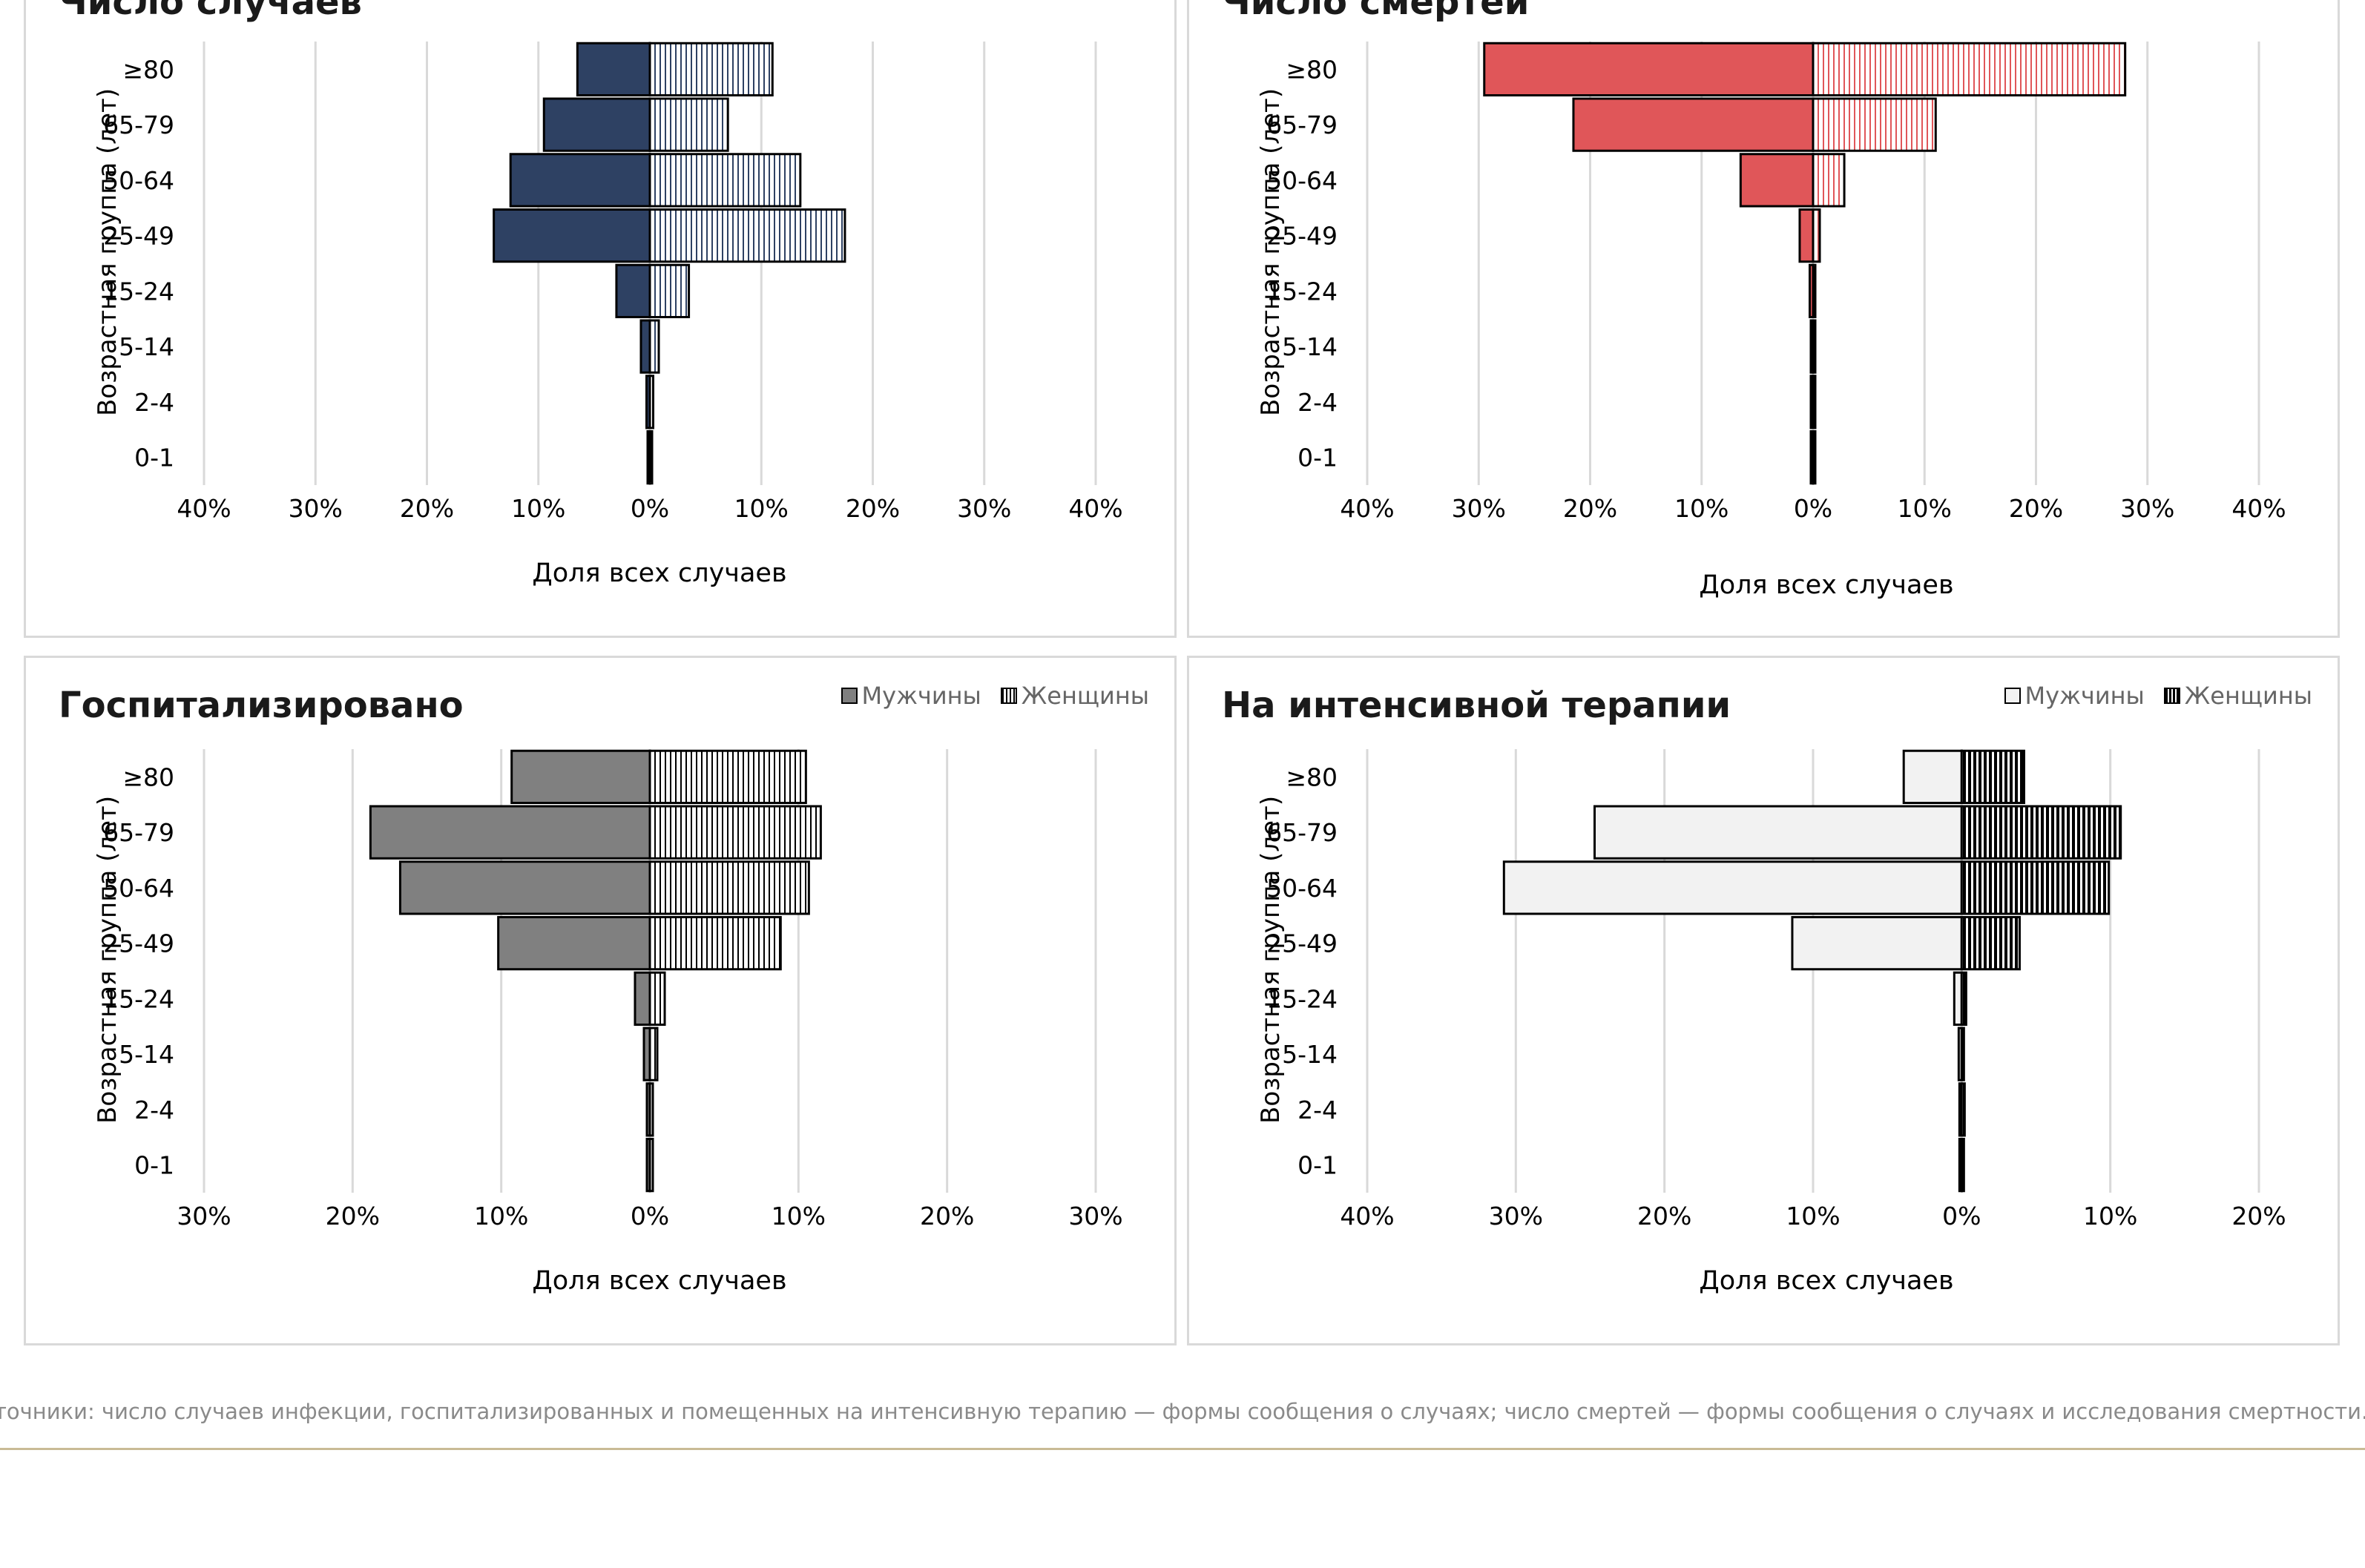 Image resolution: width=2365 pixels, height=1568 pixels. What do you see at coordinates (1302, 944) in the screenshot?
I see `y-tick-label: 25-49` at bounding box center [1302, 944].